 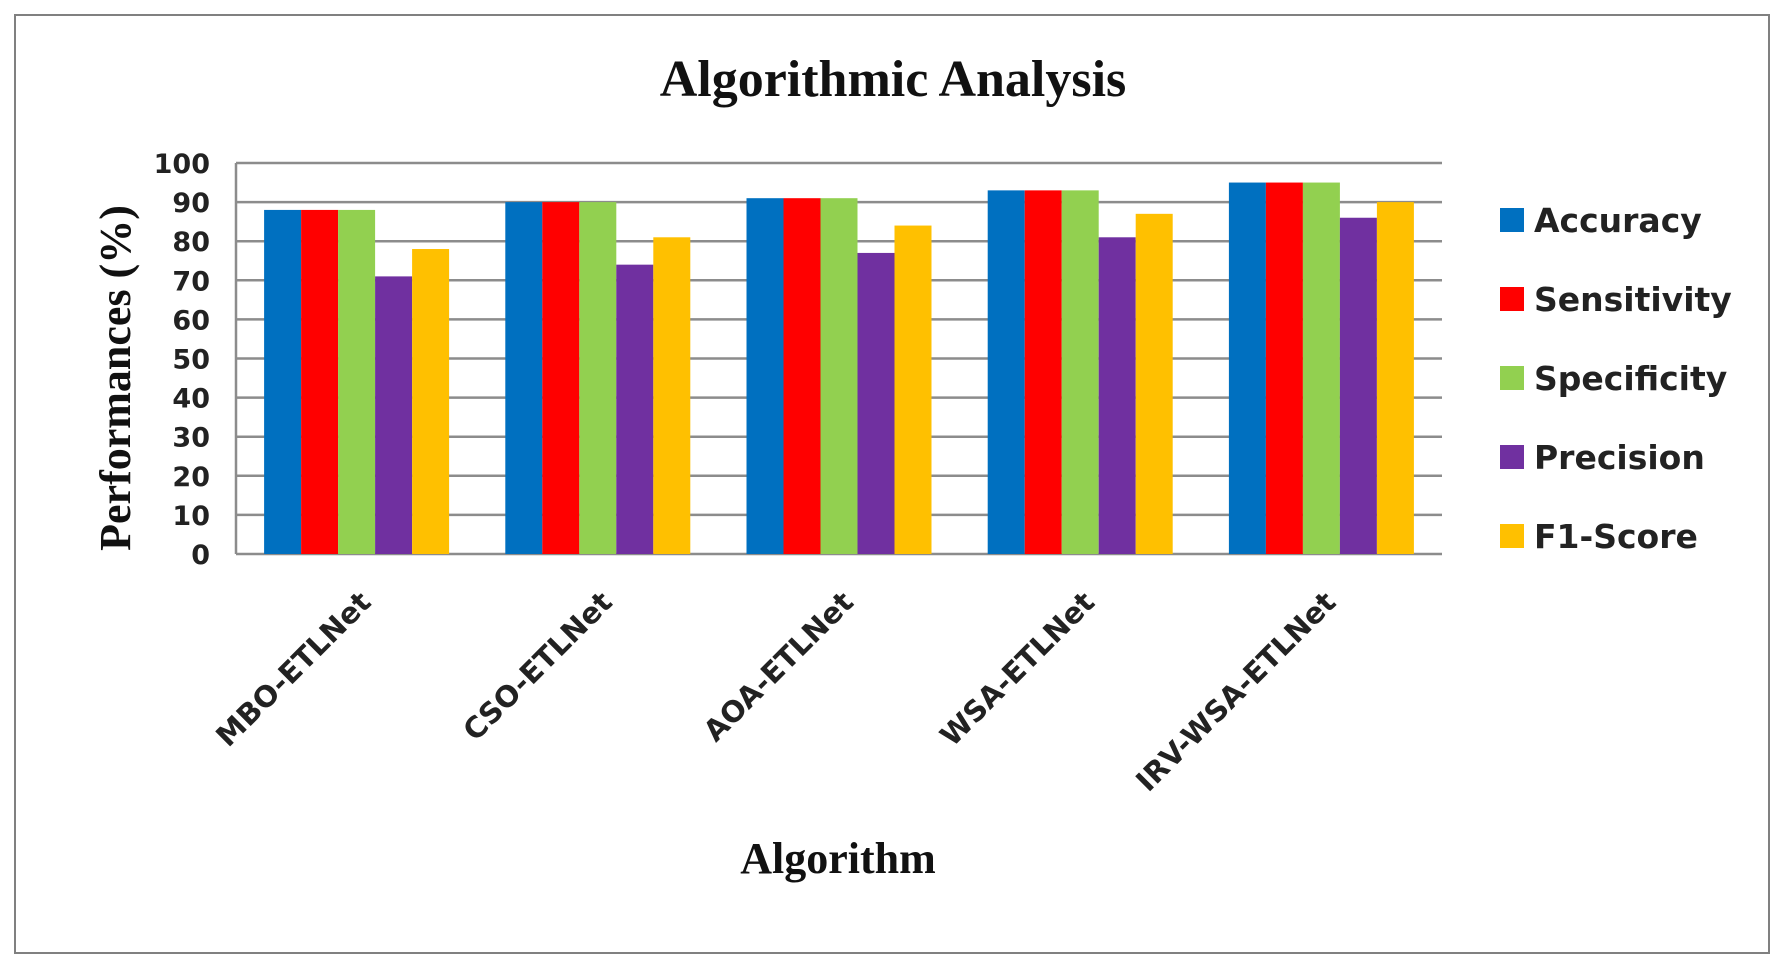 What do you see at coordinates (182, 164) in the screenshot?
I see `y-tick-label: 100` at bounding box center [182, 164].